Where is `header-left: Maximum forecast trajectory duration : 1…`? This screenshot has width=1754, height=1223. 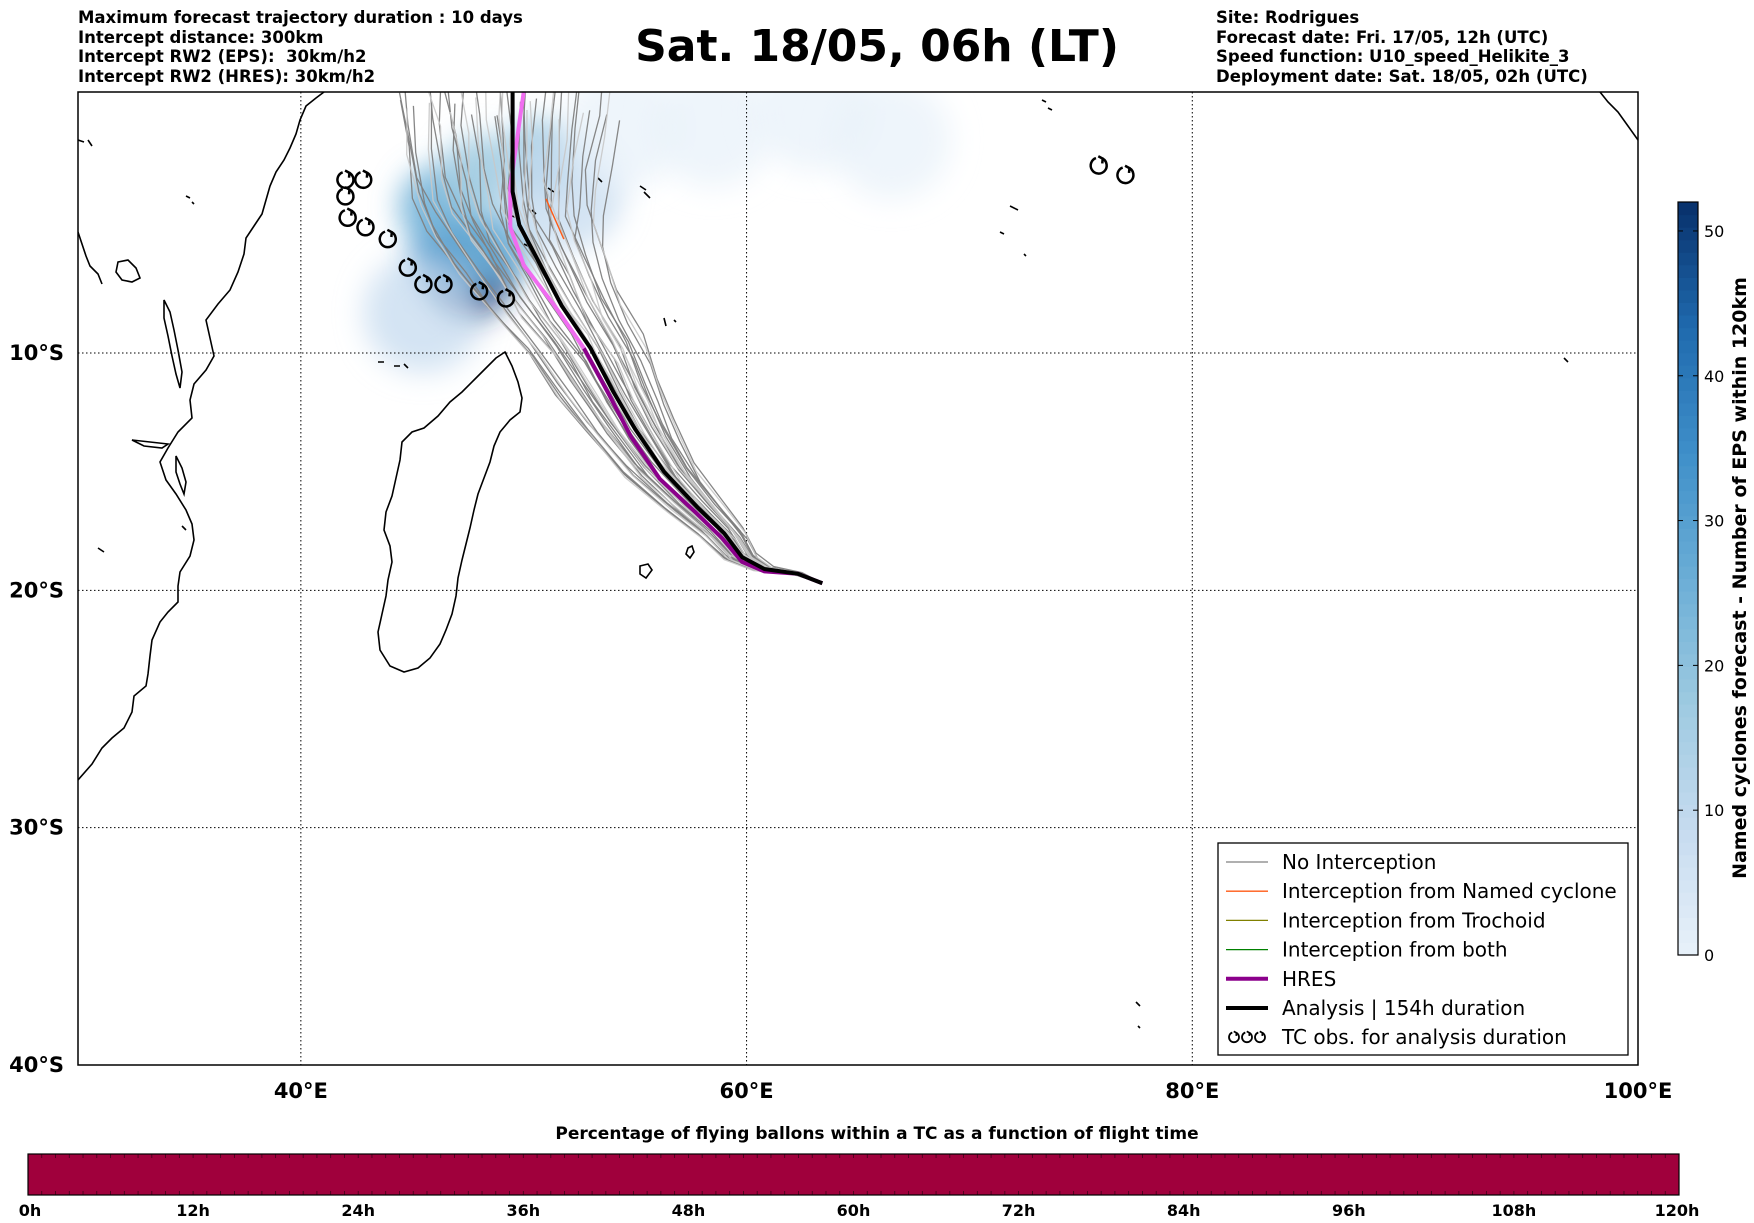
header-left: Maximum forecast trajectory duration : 1… is located at coordinates (300, 47).